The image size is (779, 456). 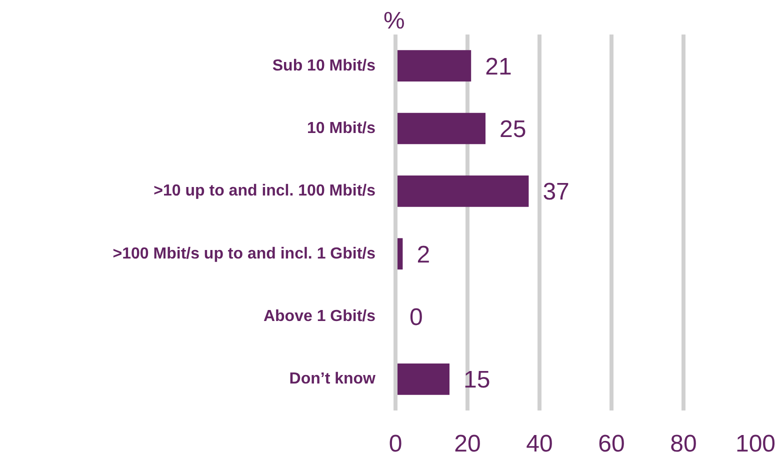 I want to click on y-tick-label: Above 1 Gbit/s, so click(x=319, y=316).